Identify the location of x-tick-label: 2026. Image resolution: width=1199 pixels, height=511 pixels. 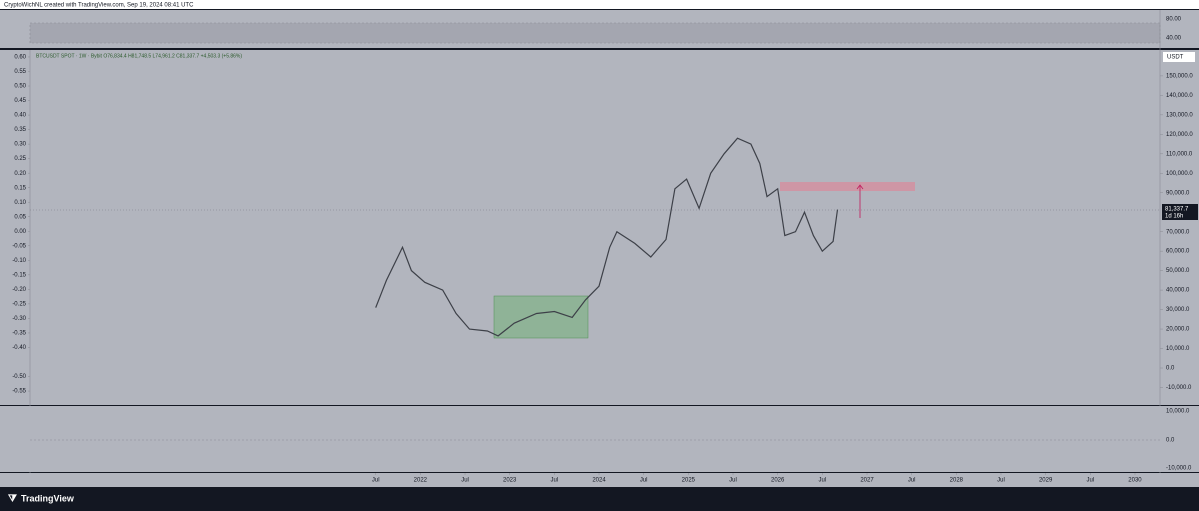
(778, 481).